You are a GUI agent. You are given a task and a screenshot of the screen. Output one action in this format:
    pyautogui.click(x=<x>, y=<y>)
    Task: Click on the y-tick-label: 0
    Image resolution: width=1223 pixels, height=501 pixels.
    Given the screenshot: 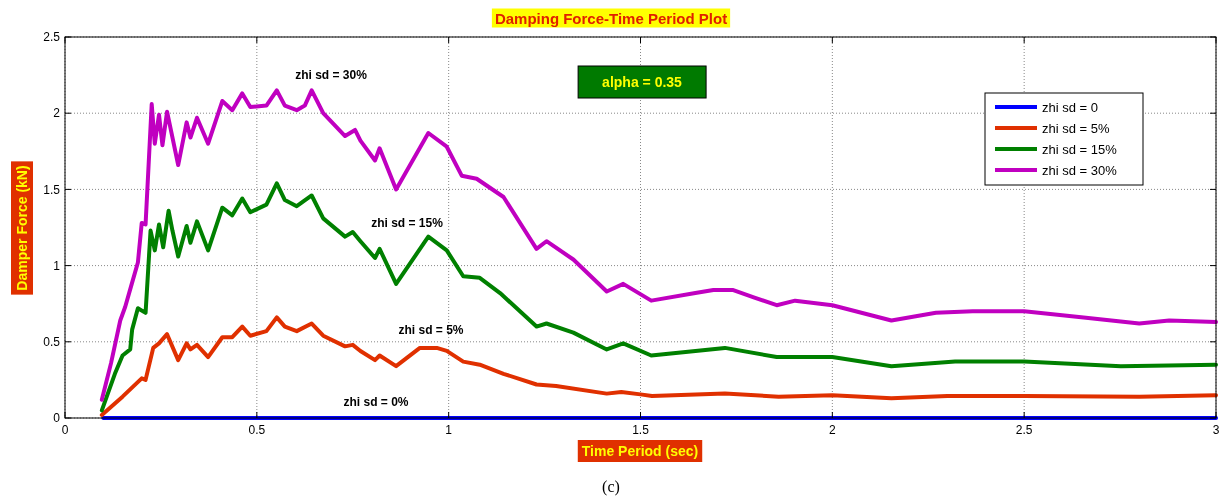 What is the action you would take?
    pyautogui.click(x=57, y=418)
    